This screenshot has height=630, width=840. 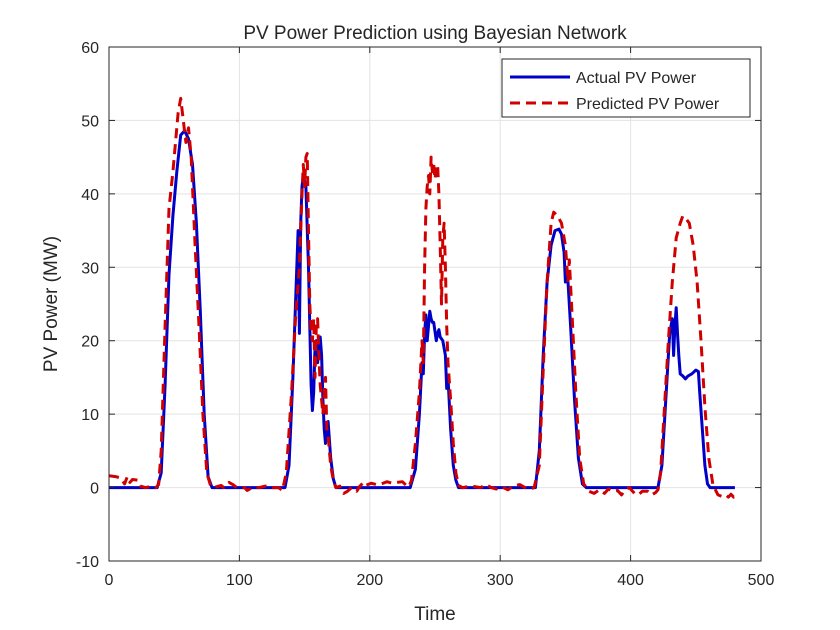 What do you see at coordinates (90, 121) in the screenshot?
I see `y-tick-label: 50` at bounding box center [90, 121].